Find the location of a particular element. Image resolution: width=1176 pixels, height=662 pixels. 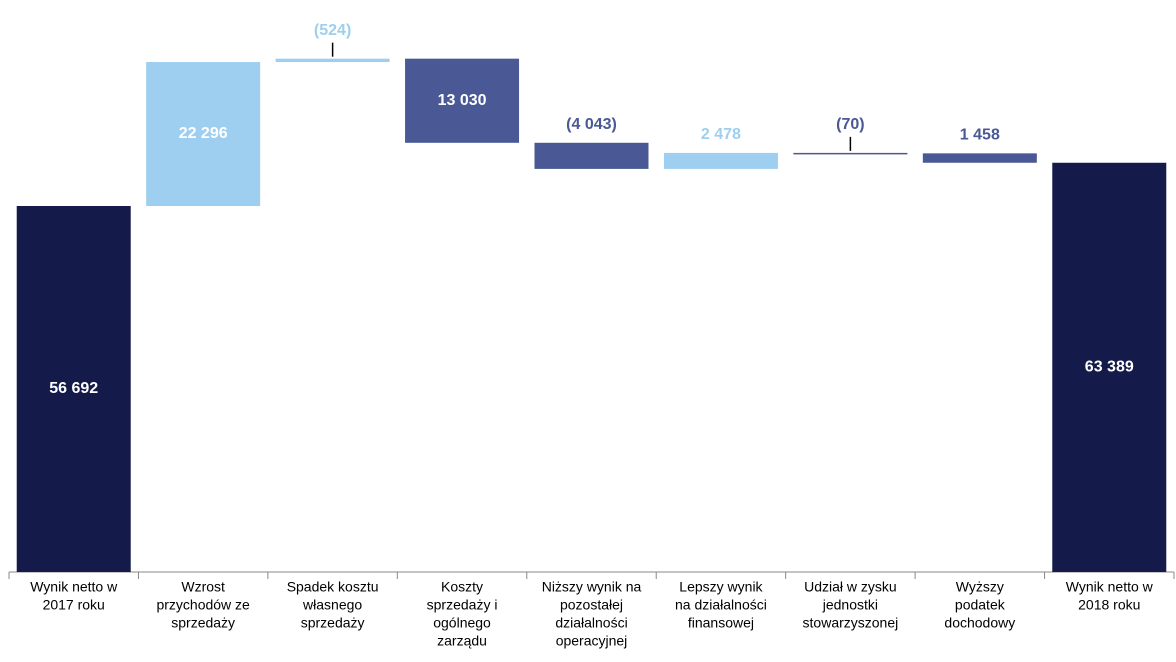

x-tick-label: podatek is located at coordinates (980, 605).